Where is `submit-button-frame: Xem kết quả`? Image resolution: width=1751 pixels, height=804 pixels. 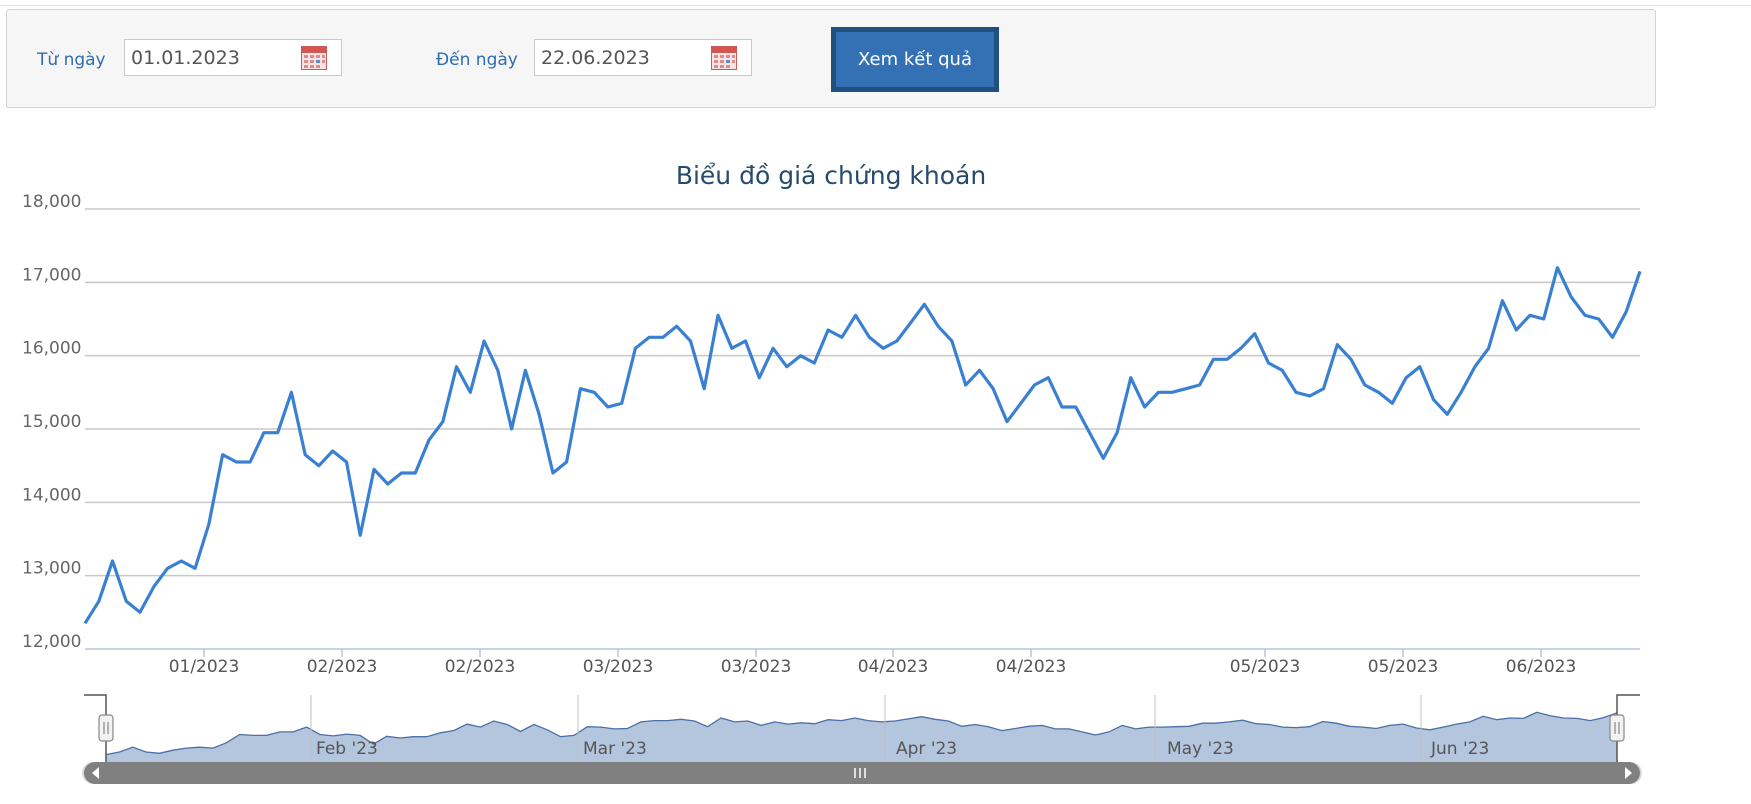 submit-button-frame: Xem kết quả is located at coordinates (915, 59).